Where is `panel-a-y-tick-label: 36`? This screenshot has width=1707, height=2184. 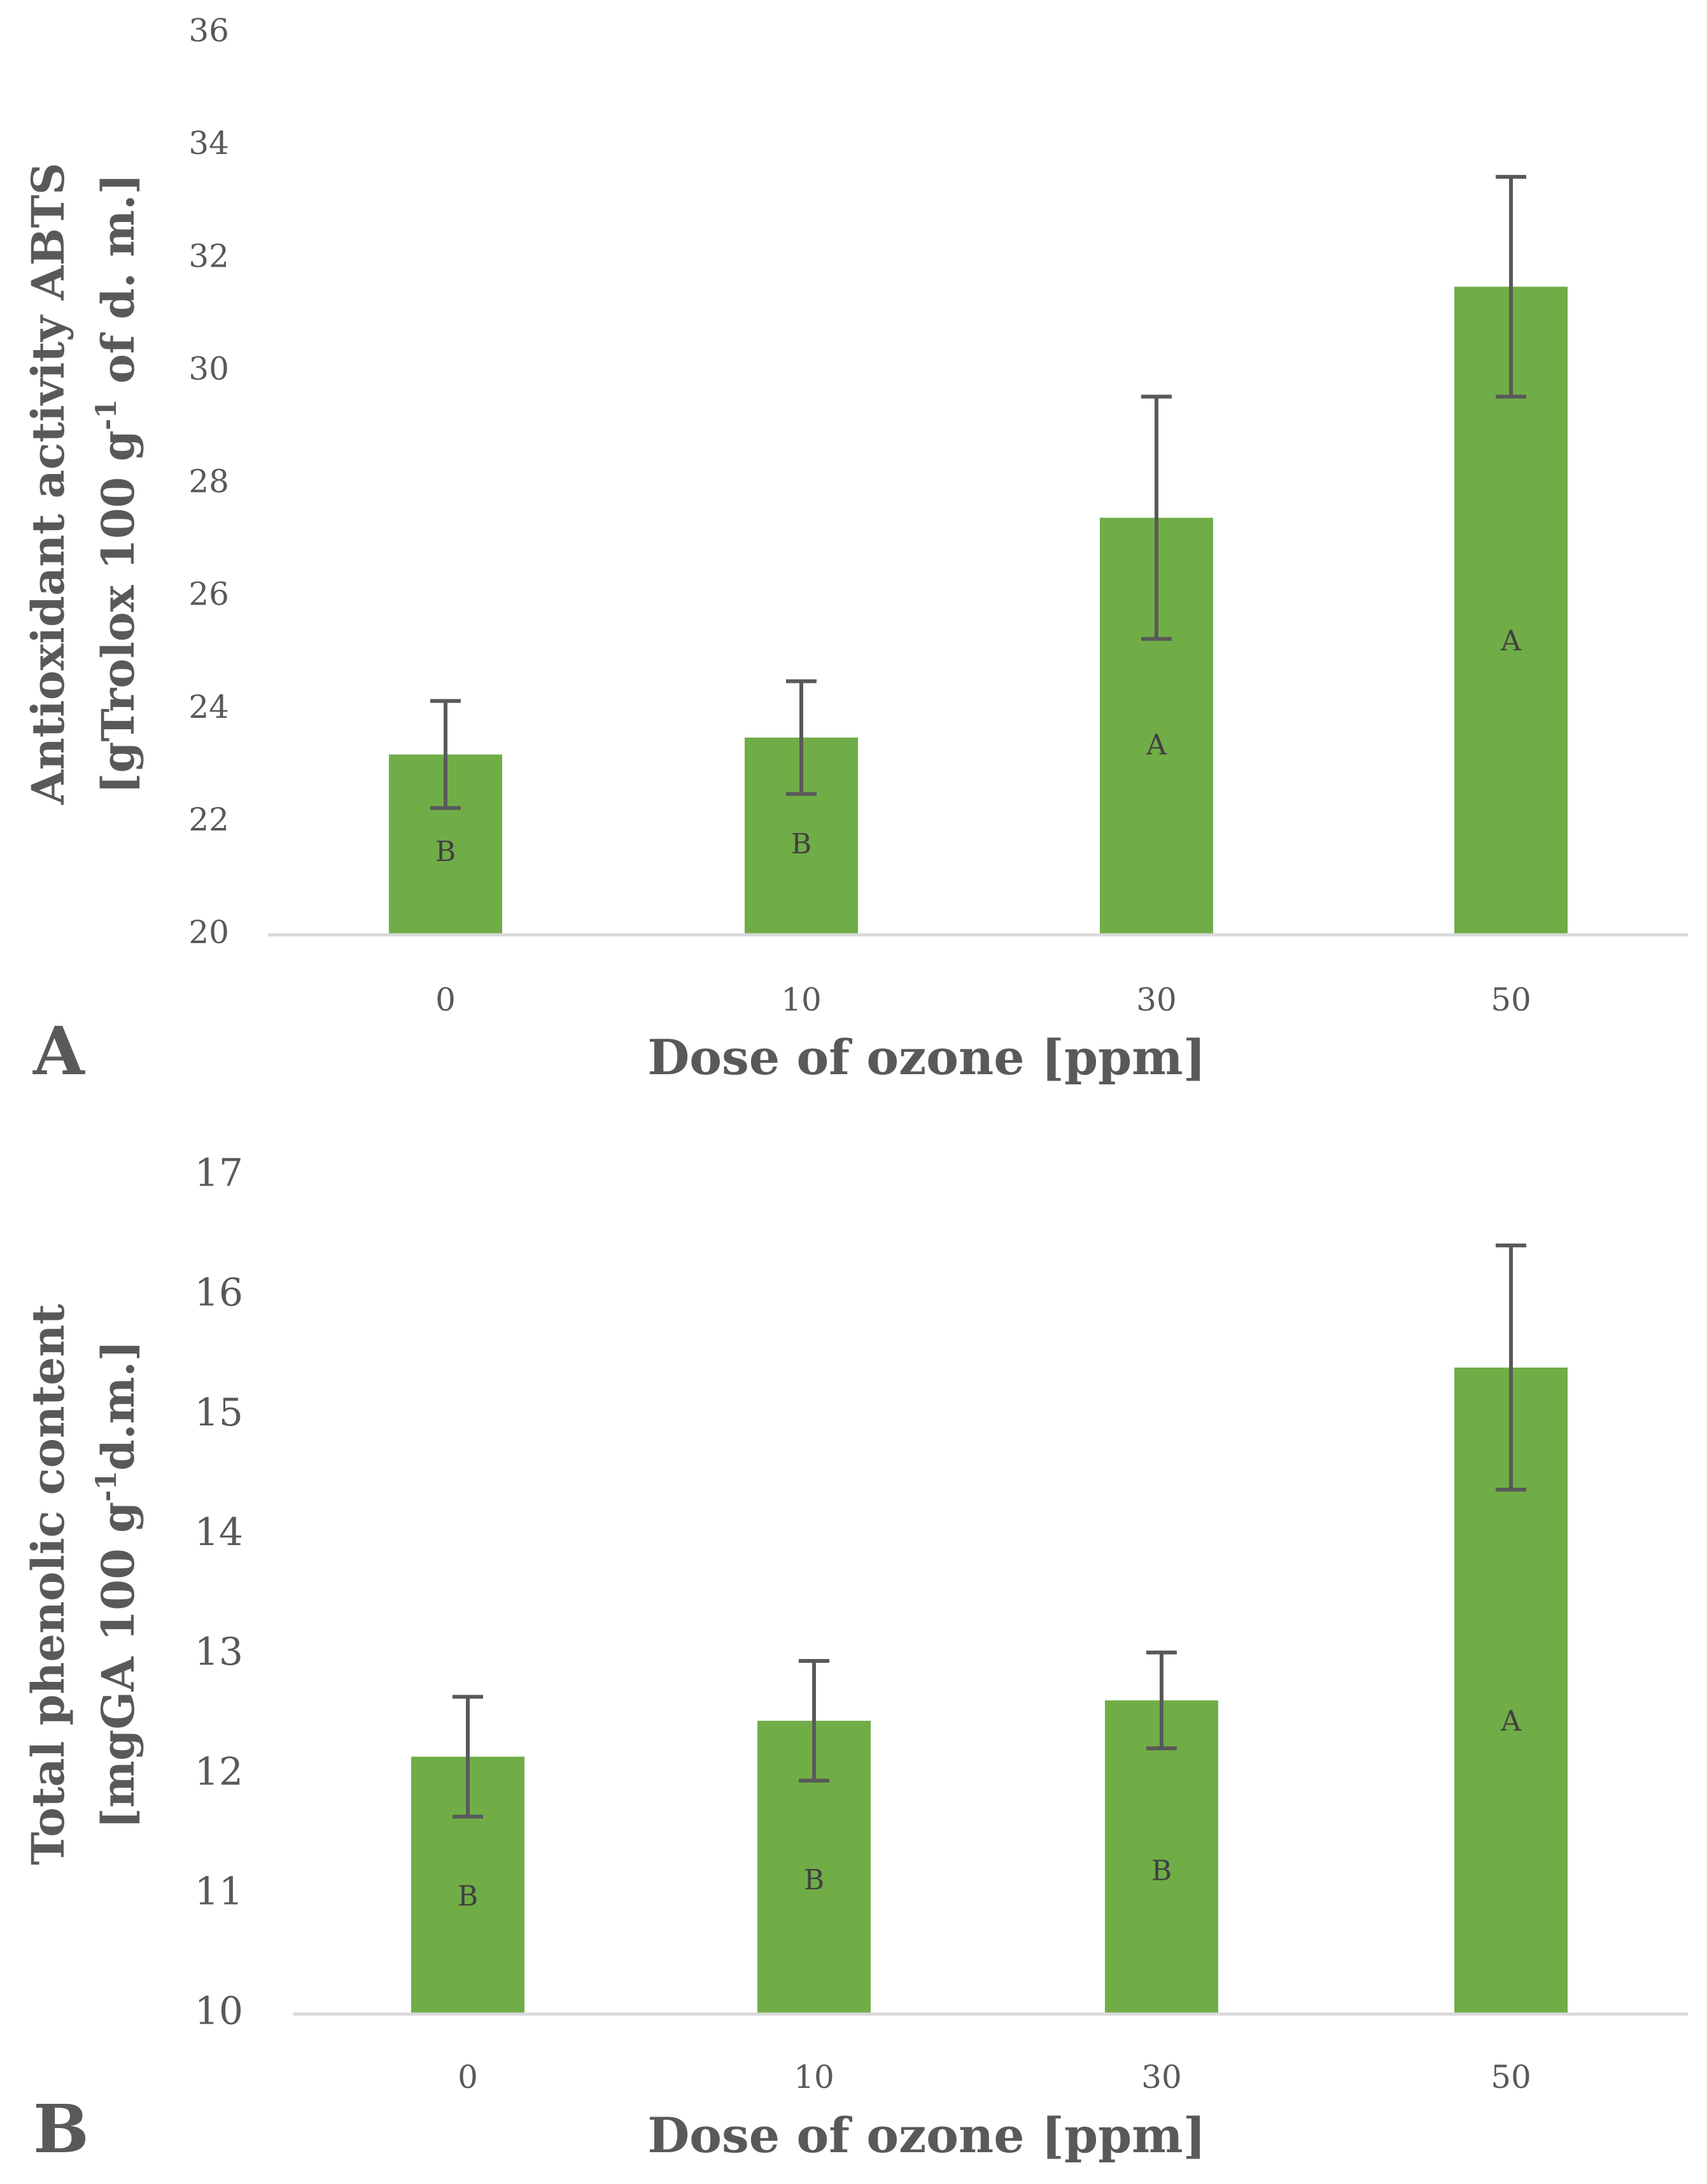
panel-a-y-tick-label: 36 is located at coordinates (208, 30).